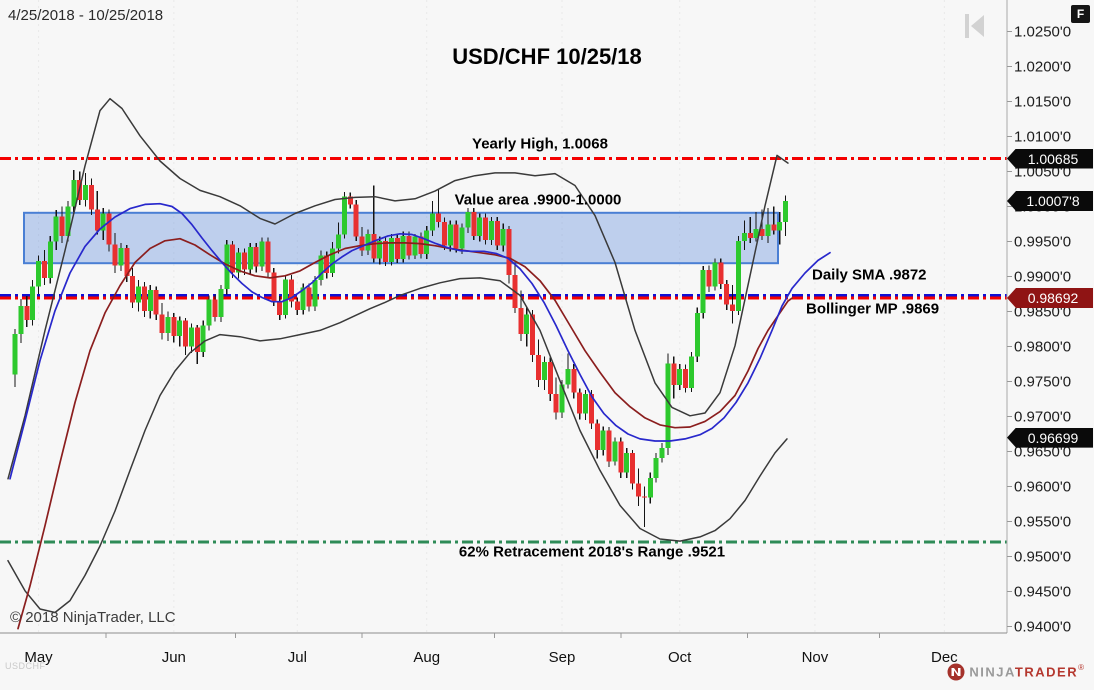 The image size is (1094, 690). What do you see at coordinates (975, 26) in the screenshot?
I see `go-to-last-bar-icon` at bounding box center [975, 26].